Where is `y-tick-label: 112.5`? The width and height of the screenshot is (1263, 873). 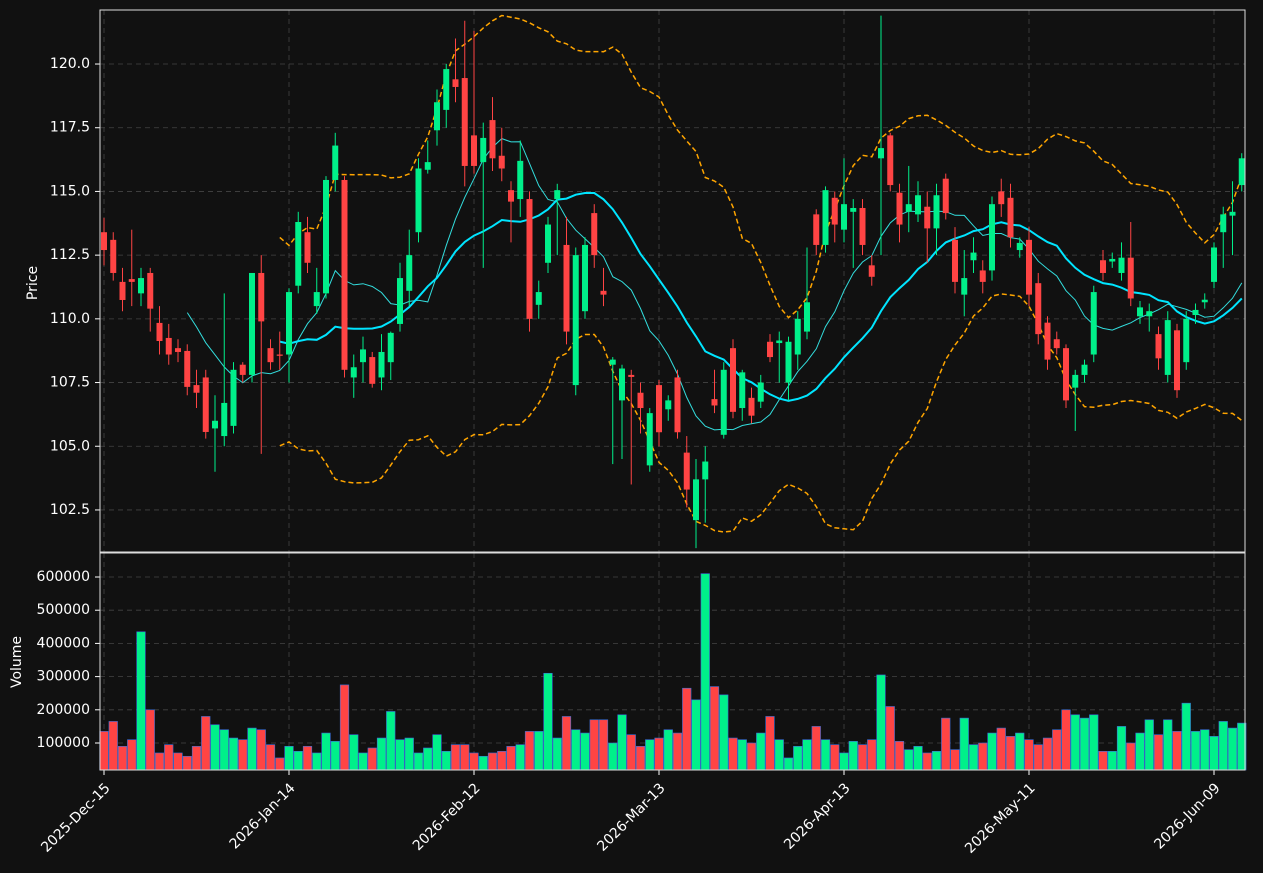
y-tick-label: 112.5 is located at coordinates (70, 255).